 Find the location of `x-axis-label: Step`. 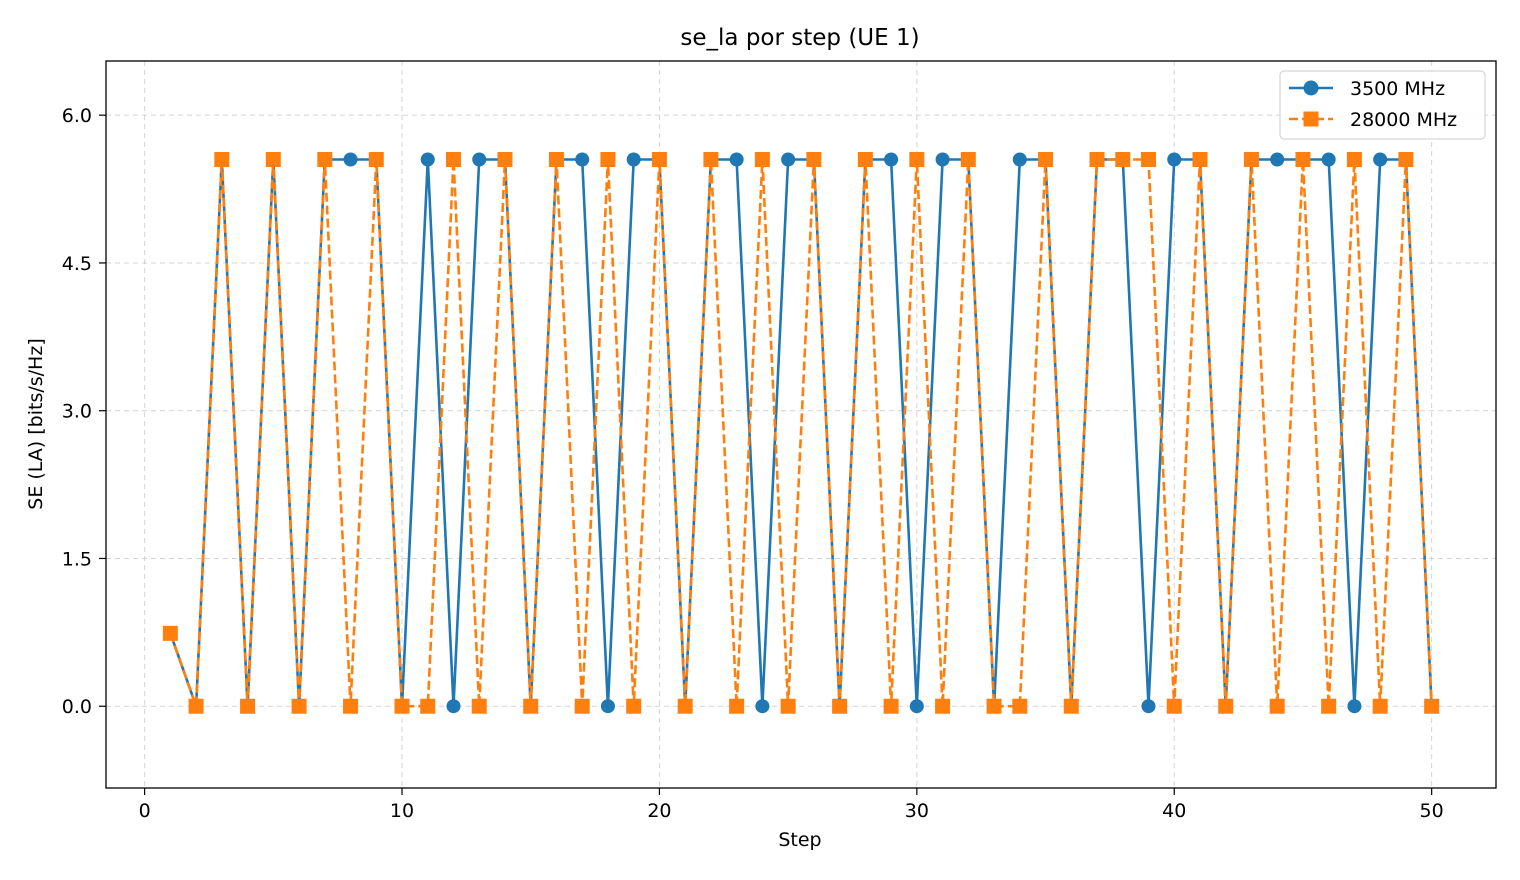

x-axis-label: Step is located at coordinates (799, 840).